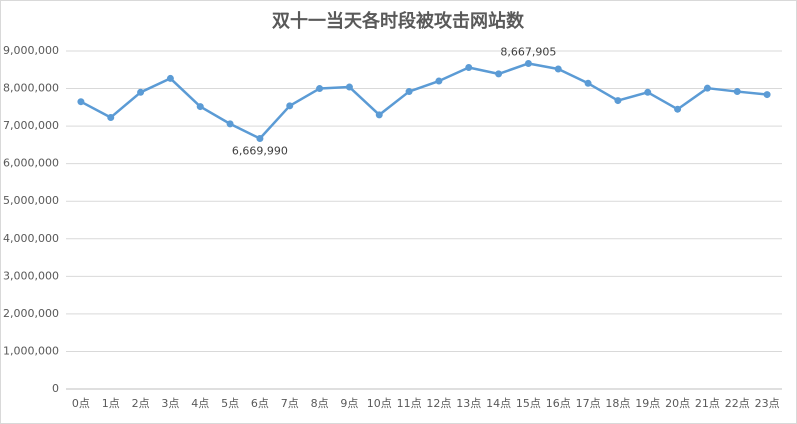  I want to click on x-tick-label: 17点, so click(588, 403).